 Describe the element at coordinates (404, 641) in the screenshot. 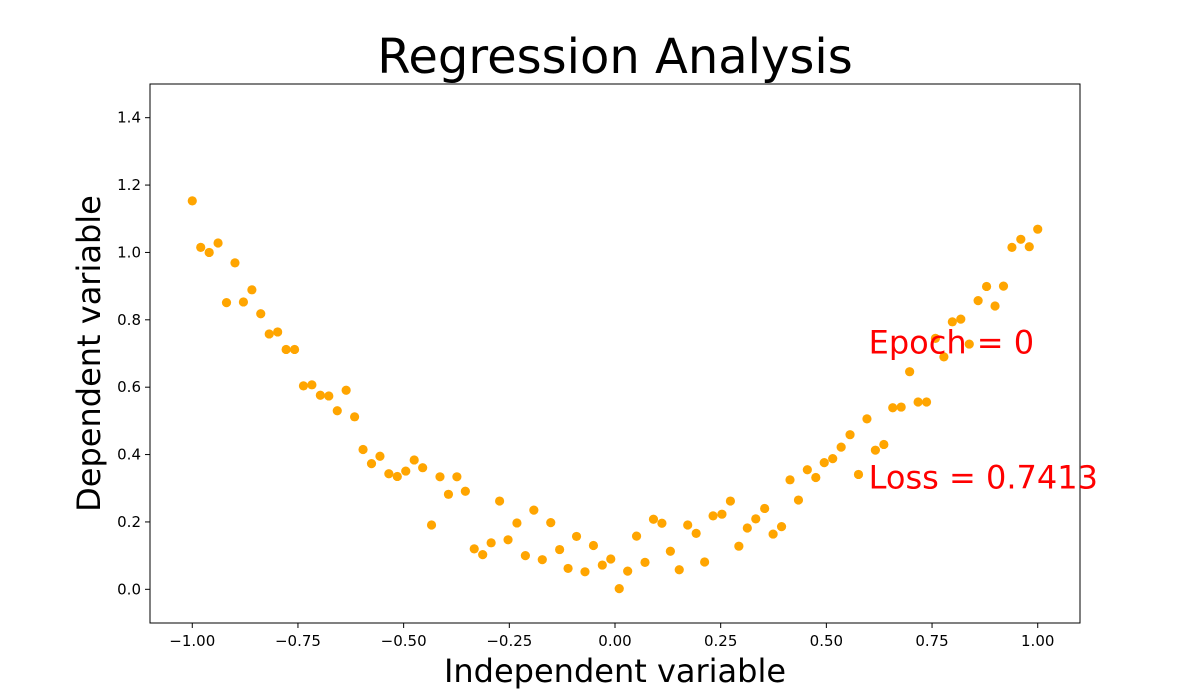

I see `x-tick-label: −0.50` at that location.